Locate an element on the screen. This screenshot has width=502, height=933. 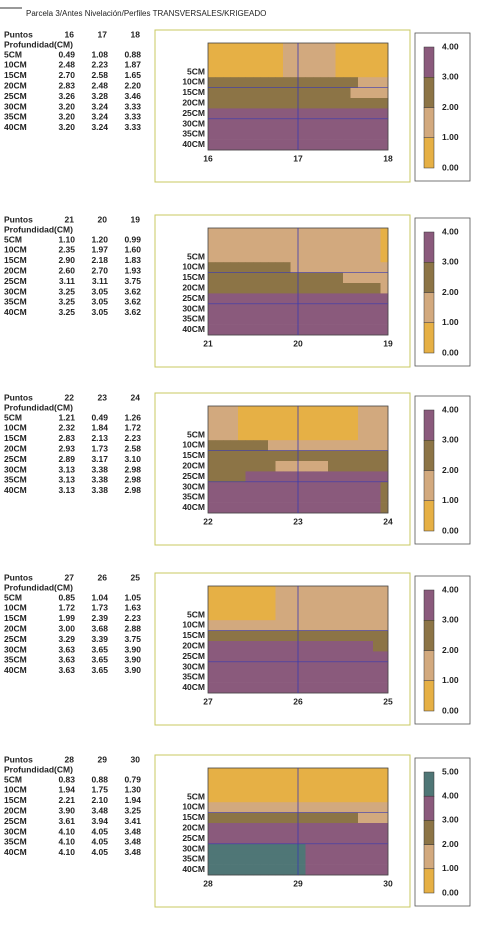
cell-value: 1.10 is located at coordinates (66, 239).